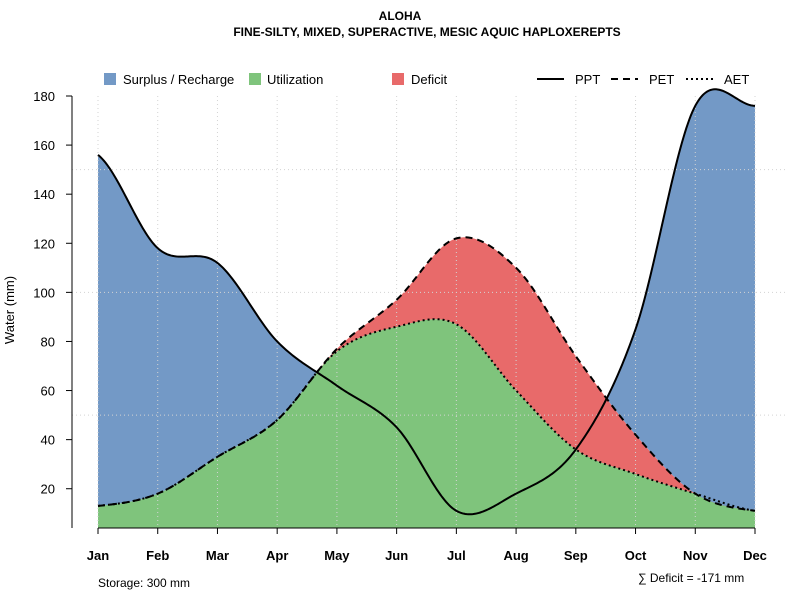 This screenshot has width=800, height=600. What do you see at coordinates (661, 79) in the screenshot?
I see `legend-label-pet: PET` at bounding box center [661, 79].